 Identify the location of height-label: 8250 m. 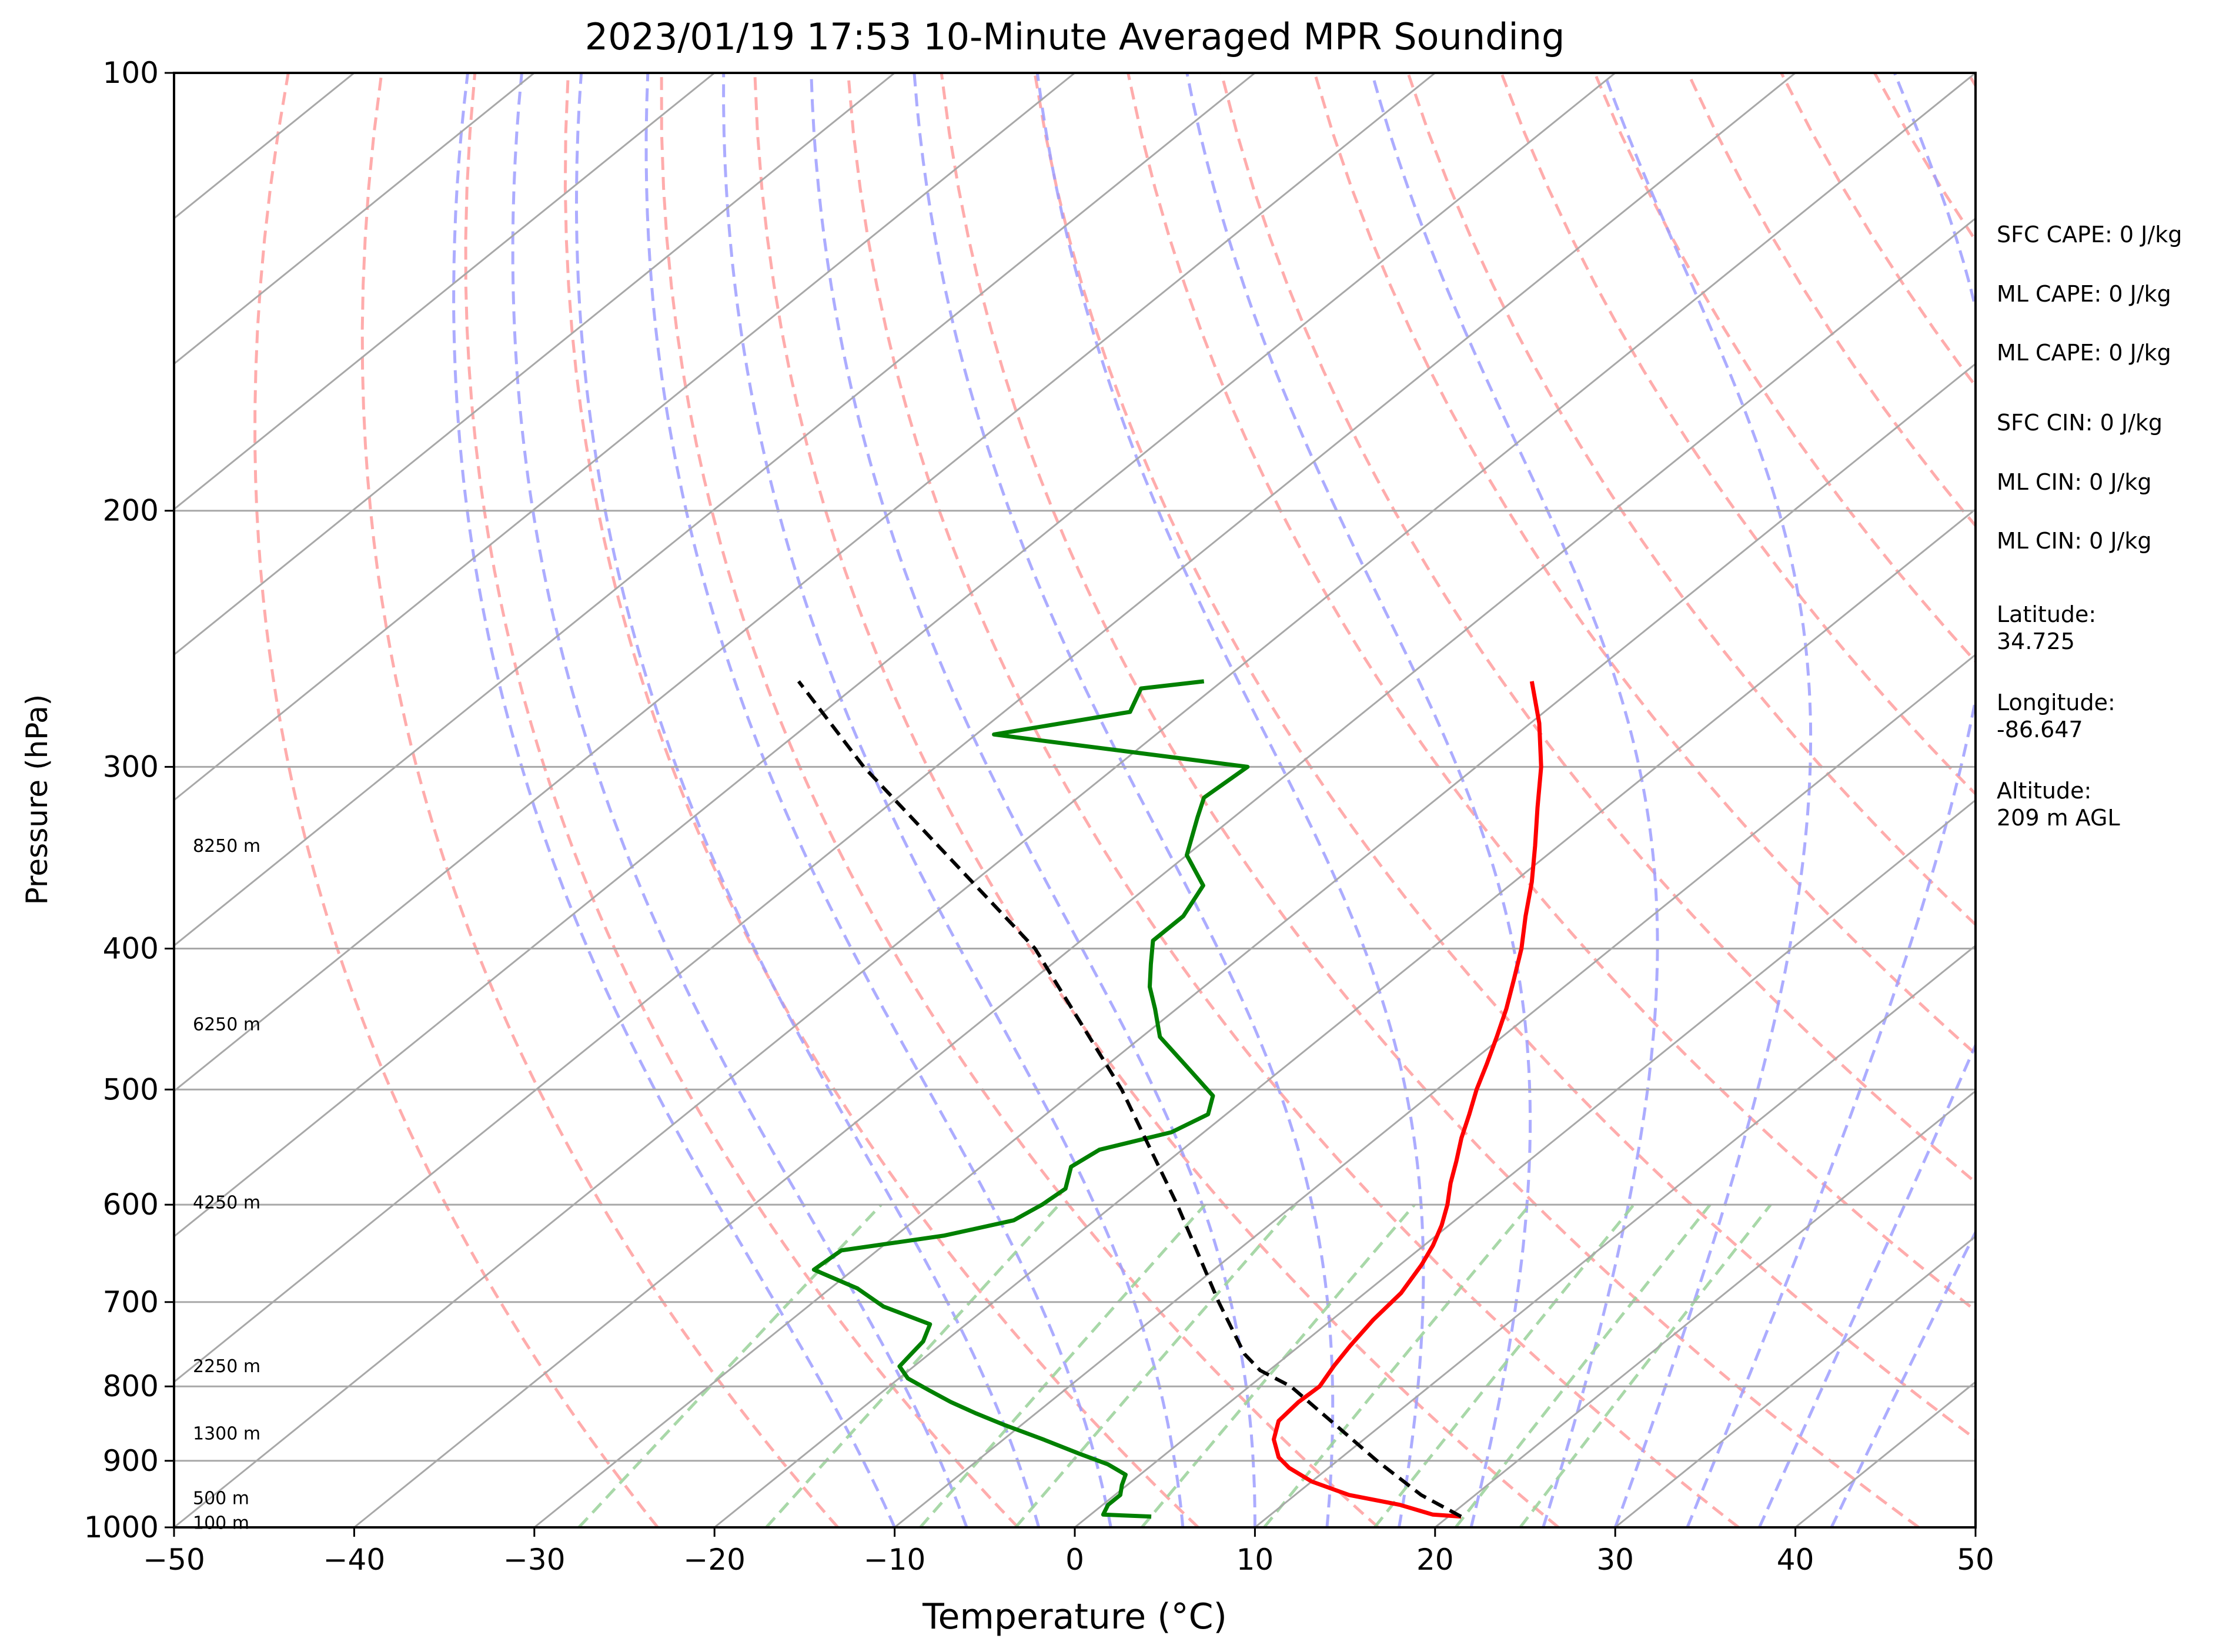
(227, 847).